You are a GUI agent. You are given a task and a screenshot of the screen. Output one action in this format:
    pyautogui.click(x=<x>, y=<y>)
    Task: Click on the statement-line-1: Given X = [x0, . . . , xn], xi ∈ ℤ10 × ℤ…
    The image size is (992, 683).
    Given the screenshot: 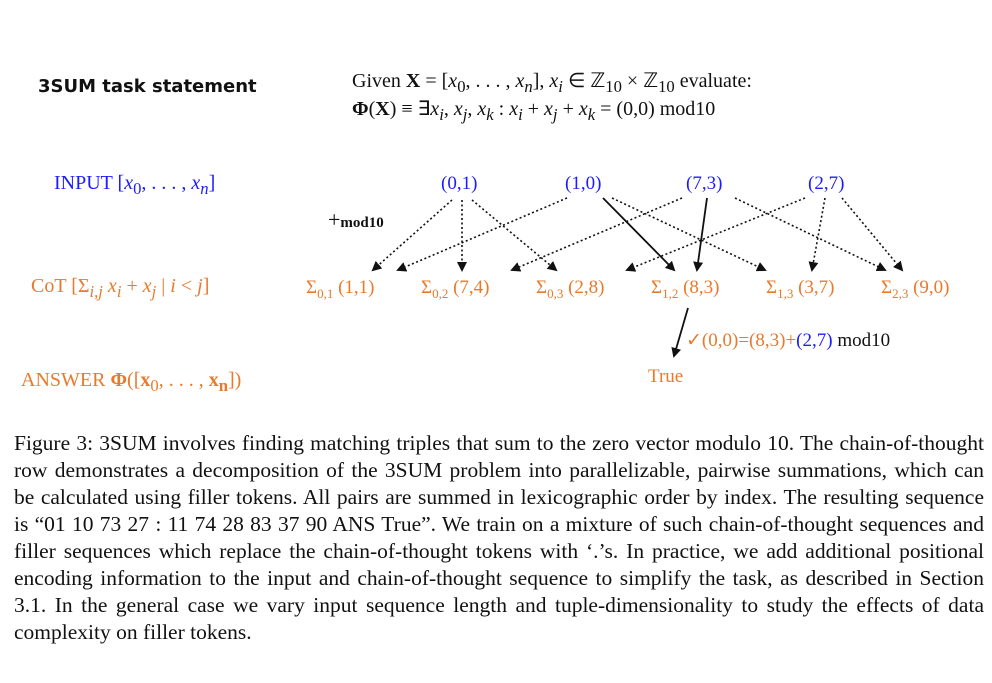 What is the action you would take?
    pyautogui.click(x=552, y=83)
    